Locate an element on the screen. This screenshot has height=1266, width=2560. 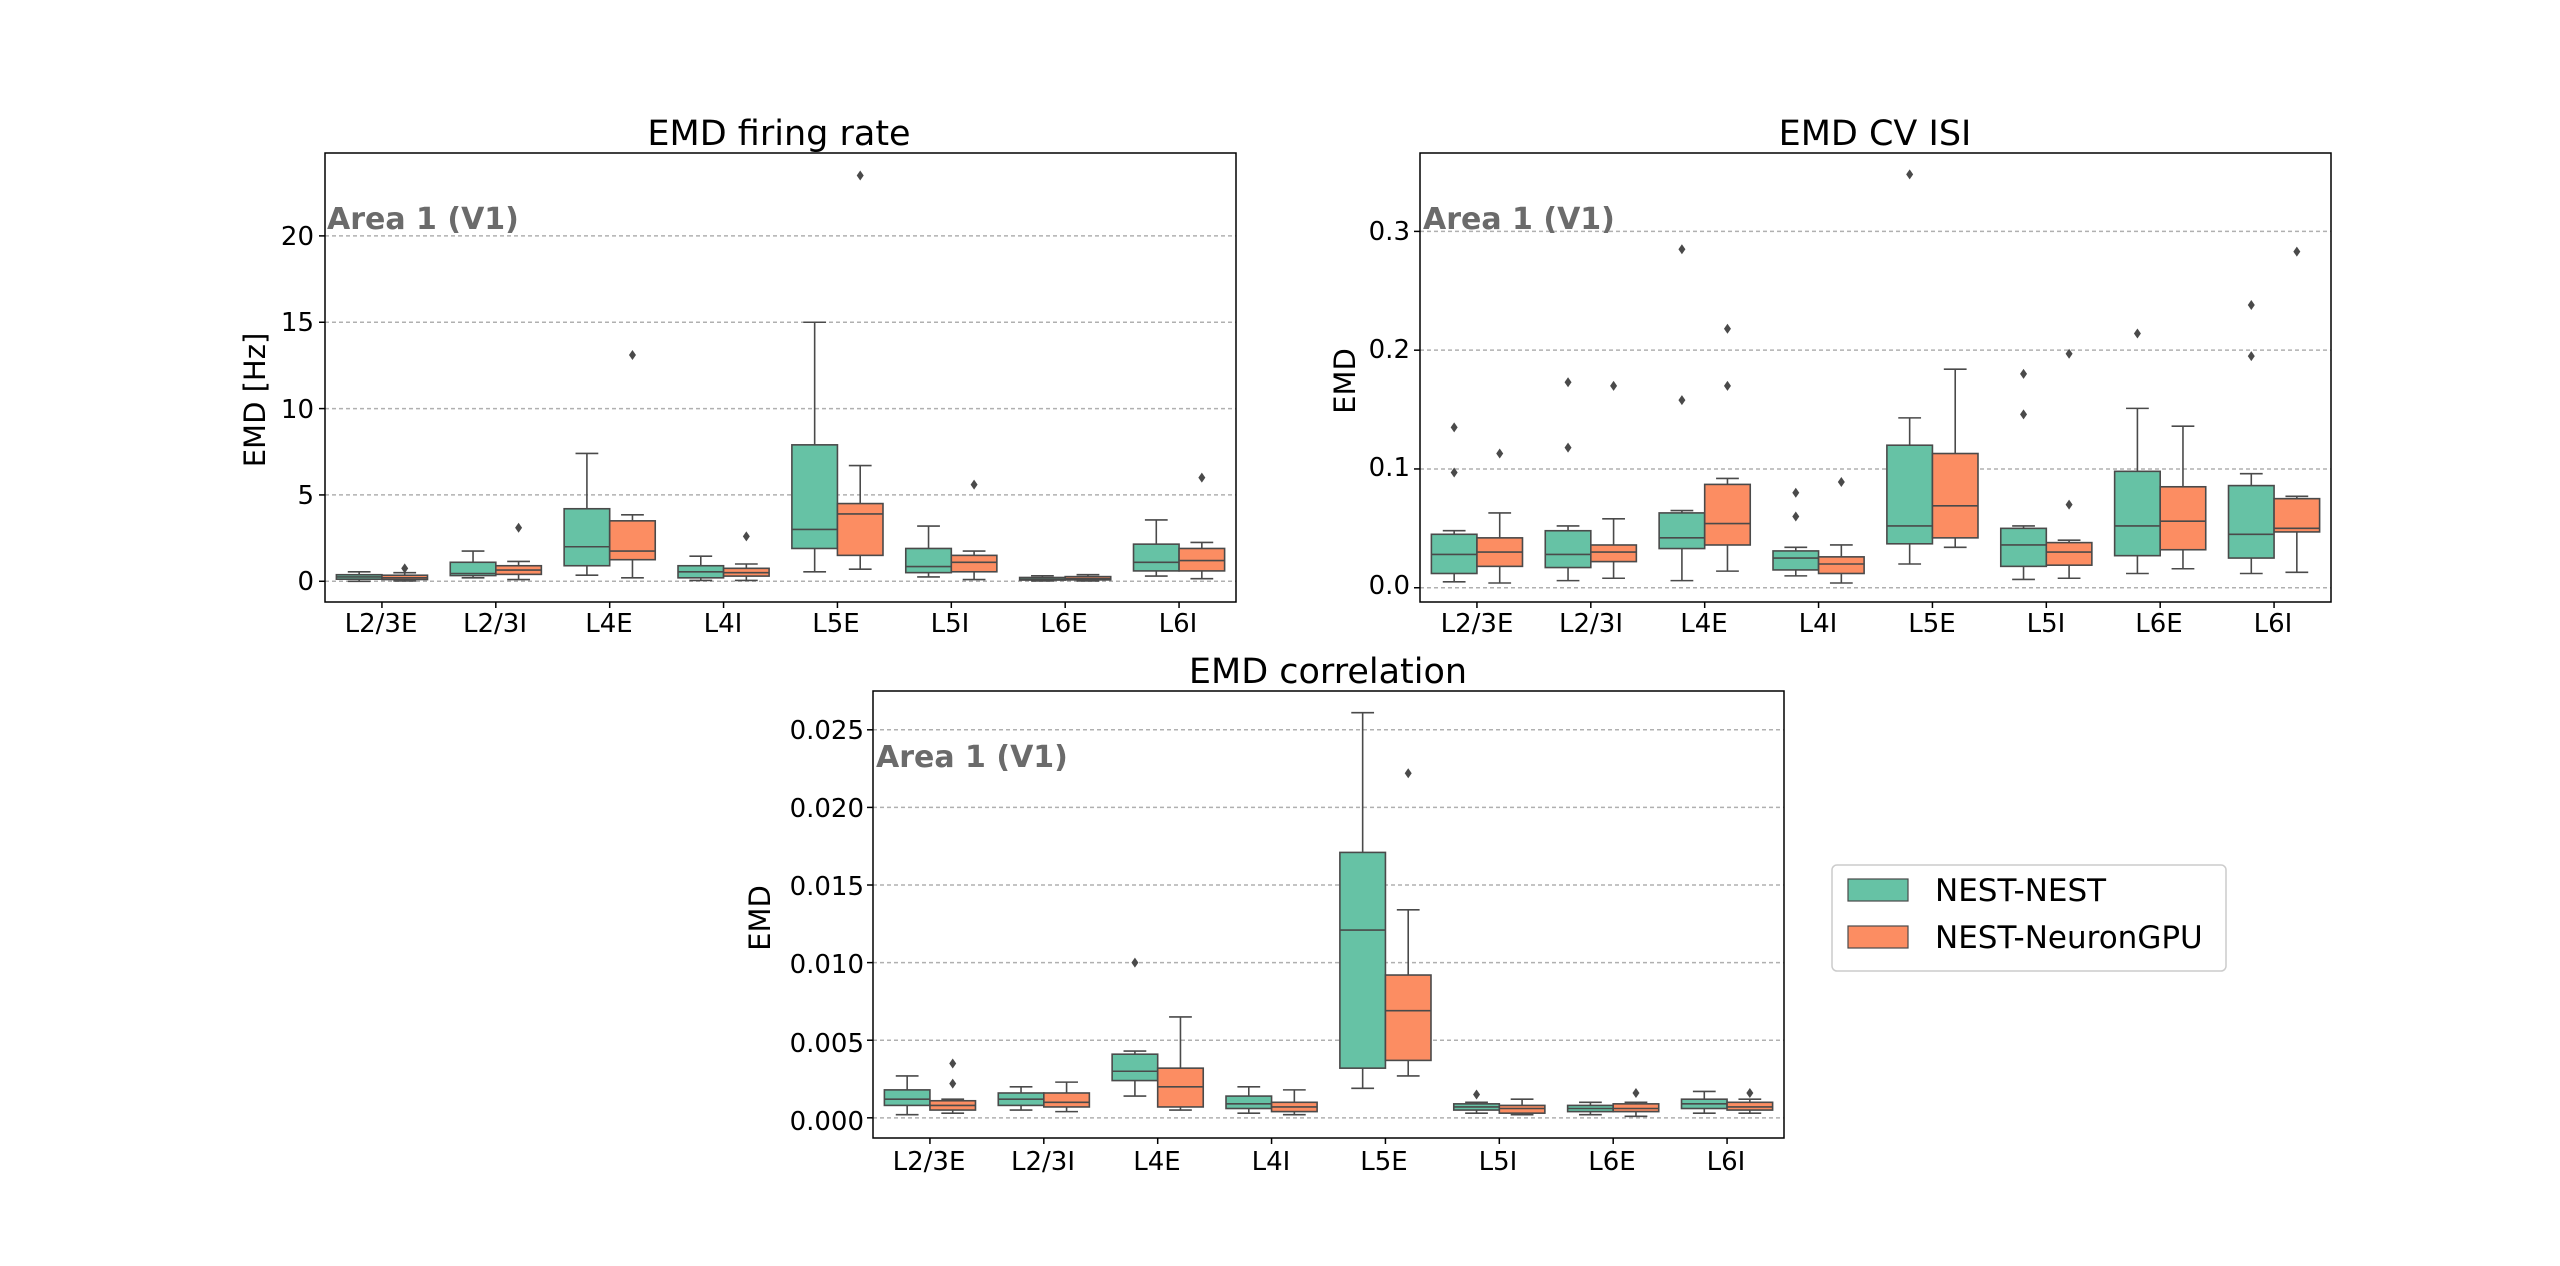
y-tick-labels: 0.0 0.1 0.2 0.3 is located at coordinates (1389, 409).